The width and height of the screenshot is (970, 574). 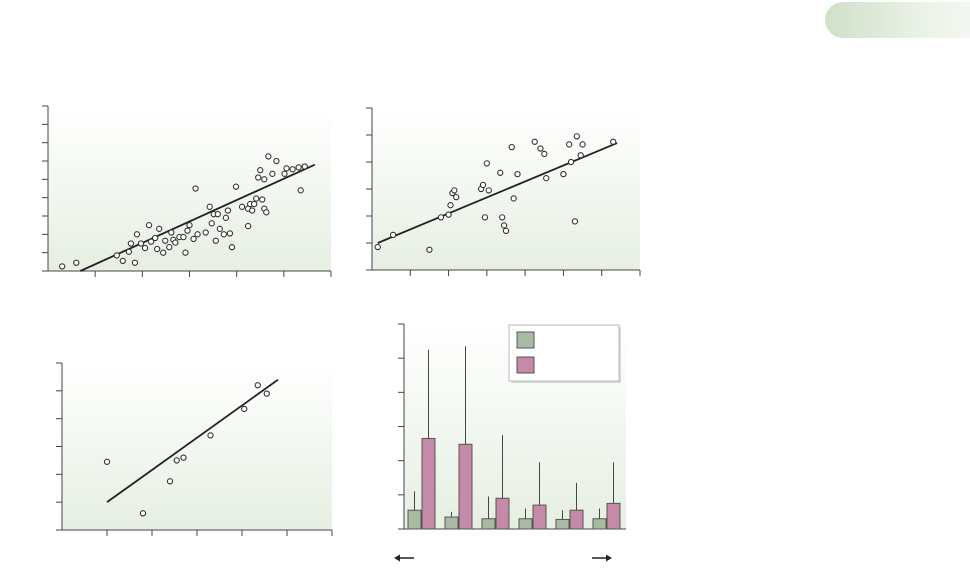 What do you see at coordinates (512, 426) in the screenshot?
I see `bar-chart-bottom-right` at bounding box center [512, 426].